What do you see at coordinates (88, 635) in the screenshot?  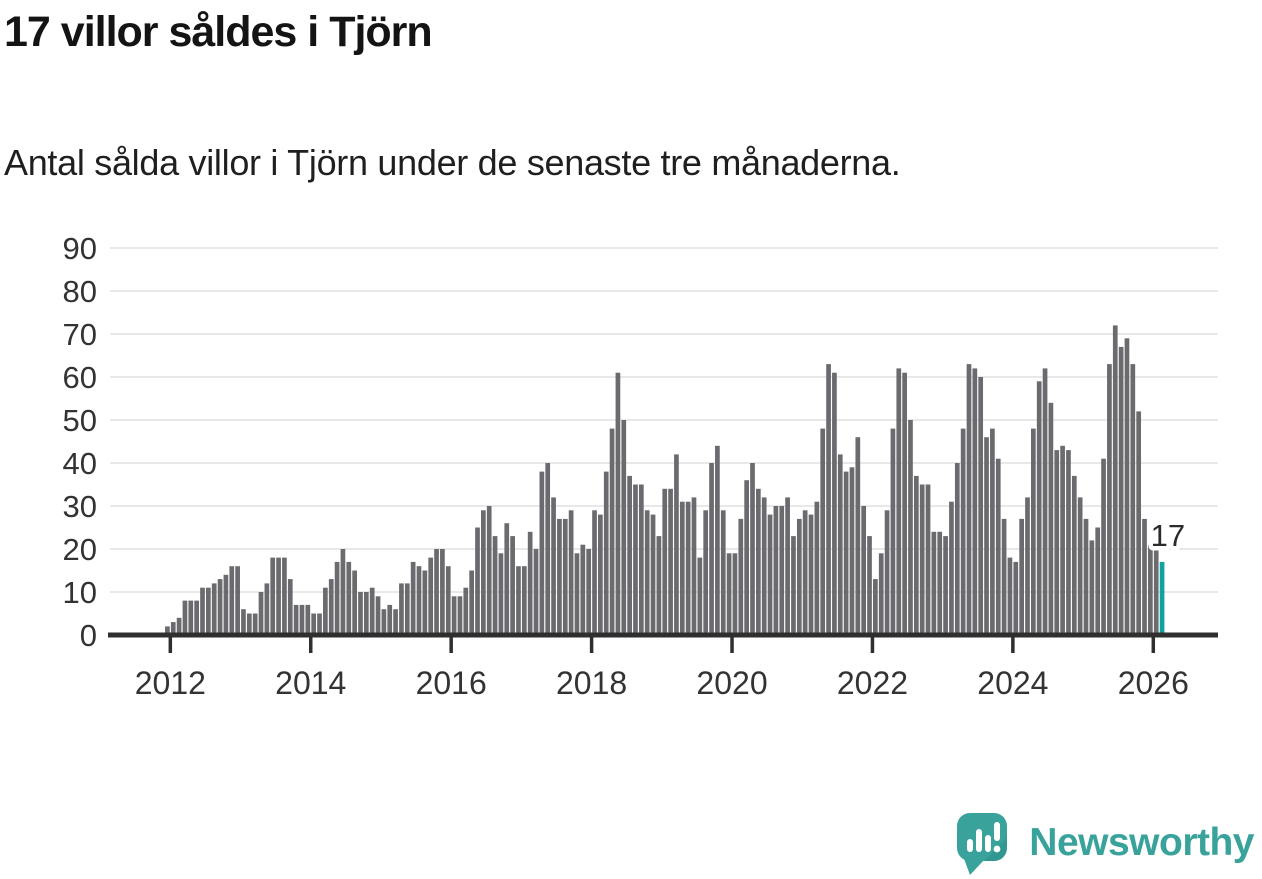 I see `y-axis-label: 0` at bounding box center [88, 635].